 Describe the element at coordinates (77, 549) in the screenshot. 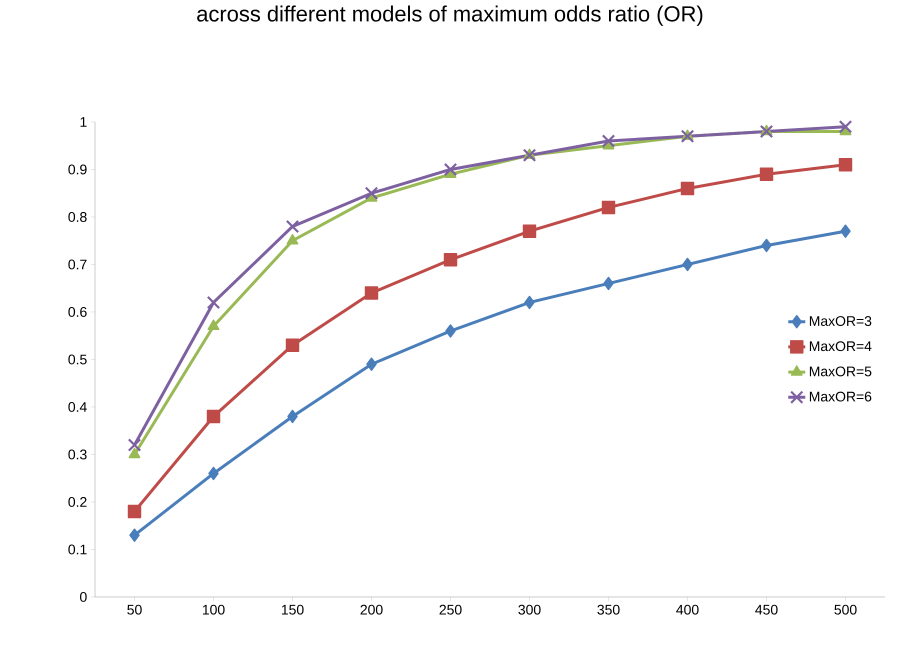

I see `y-tick-label: 0.1` at that location.